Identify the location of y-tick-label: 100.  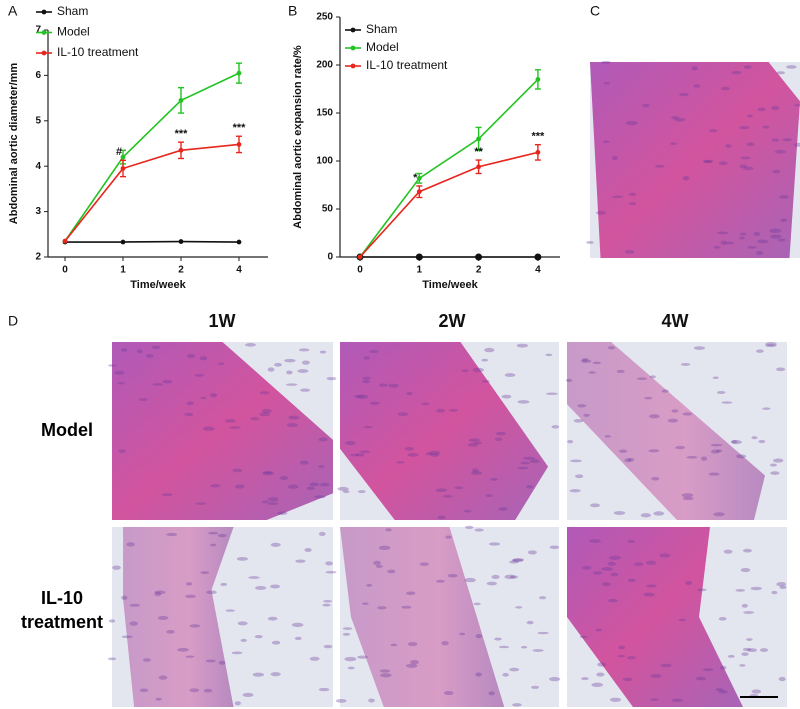
(324, 161).